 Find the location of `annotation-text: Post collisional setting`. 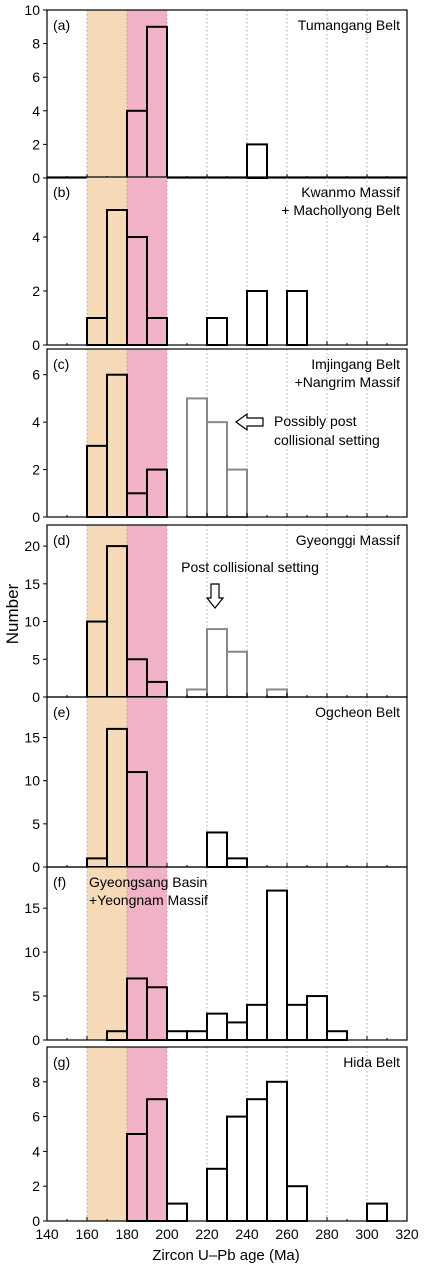

annotation-text: Post collisional setting is located at coordinates (250, 567).